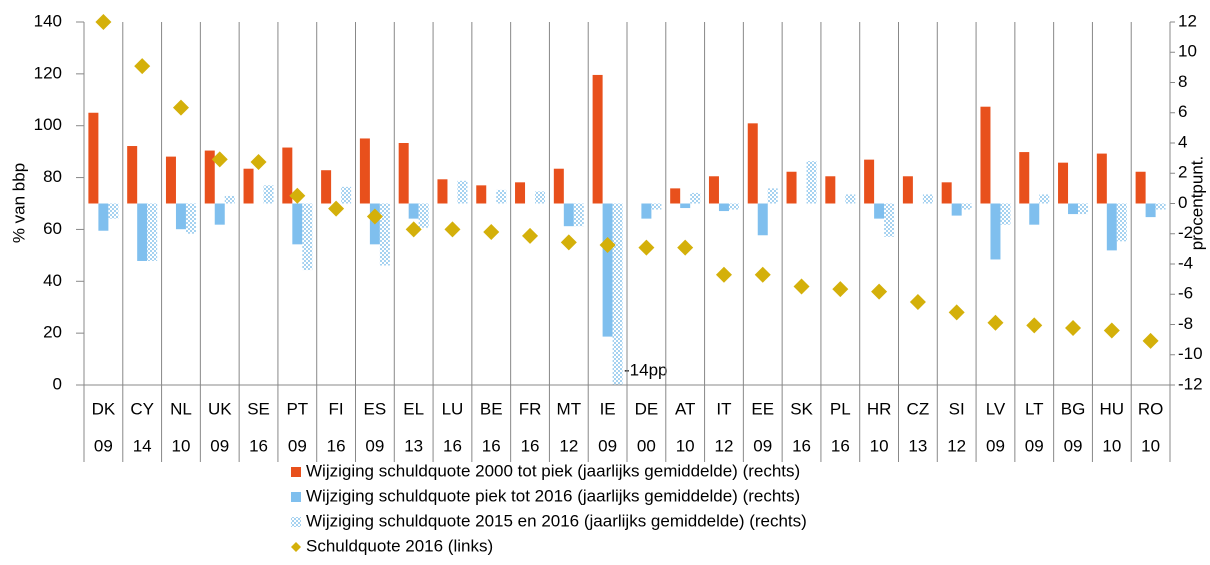 The image size is (1210, 565). I want to click on x-tick-label: AT, so click(685, 408).